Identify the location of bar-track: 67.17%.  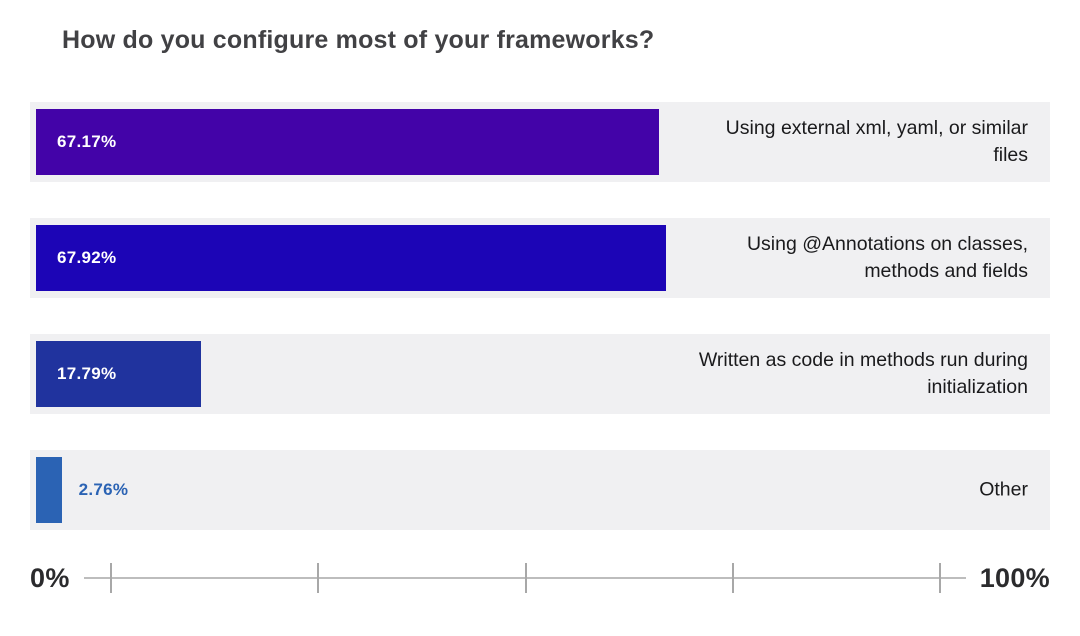
(540, 142).